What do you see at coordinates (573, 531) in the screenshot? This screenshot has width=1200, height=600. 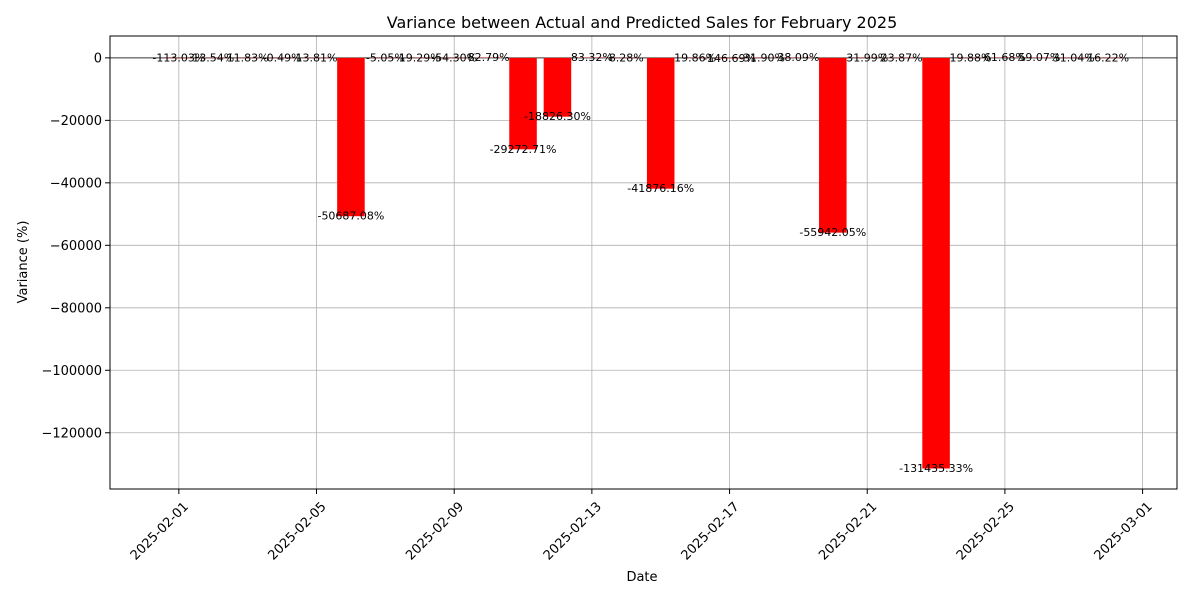 I see `x-tick-label: 2025-02-13` at bounding box center [573, 531].